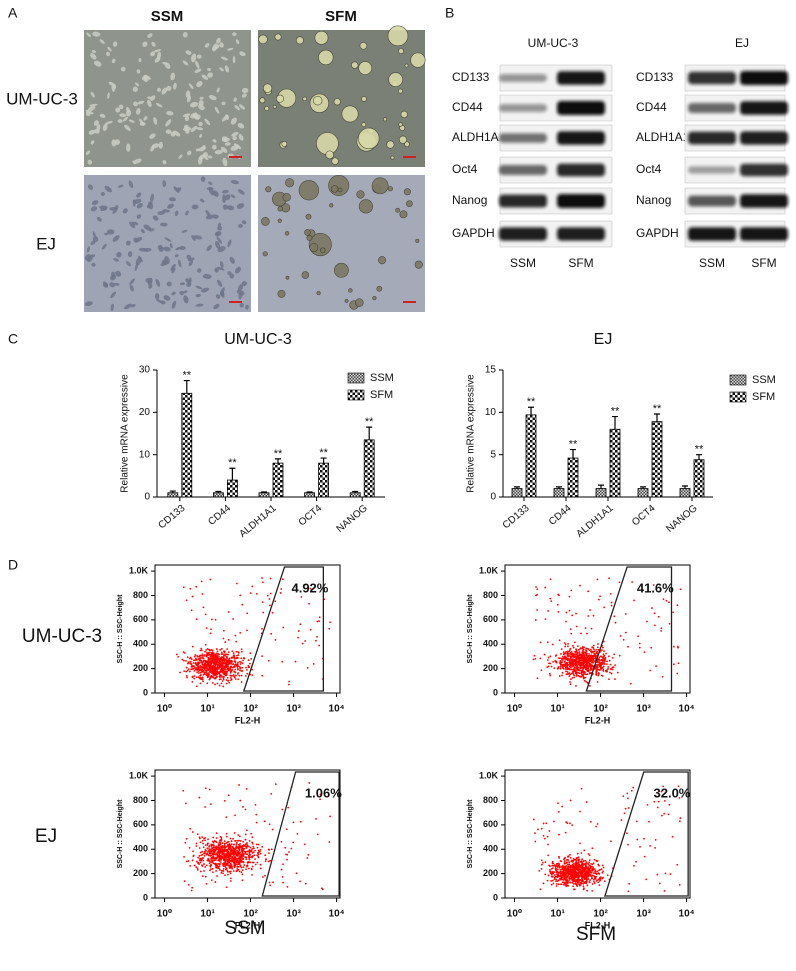 This screenshot has width=796, height=971. What do you see at coordinates (309, 587) in the screenshot?
I see `gate-percentage: 4.92%` at bounding box center [309, 587].